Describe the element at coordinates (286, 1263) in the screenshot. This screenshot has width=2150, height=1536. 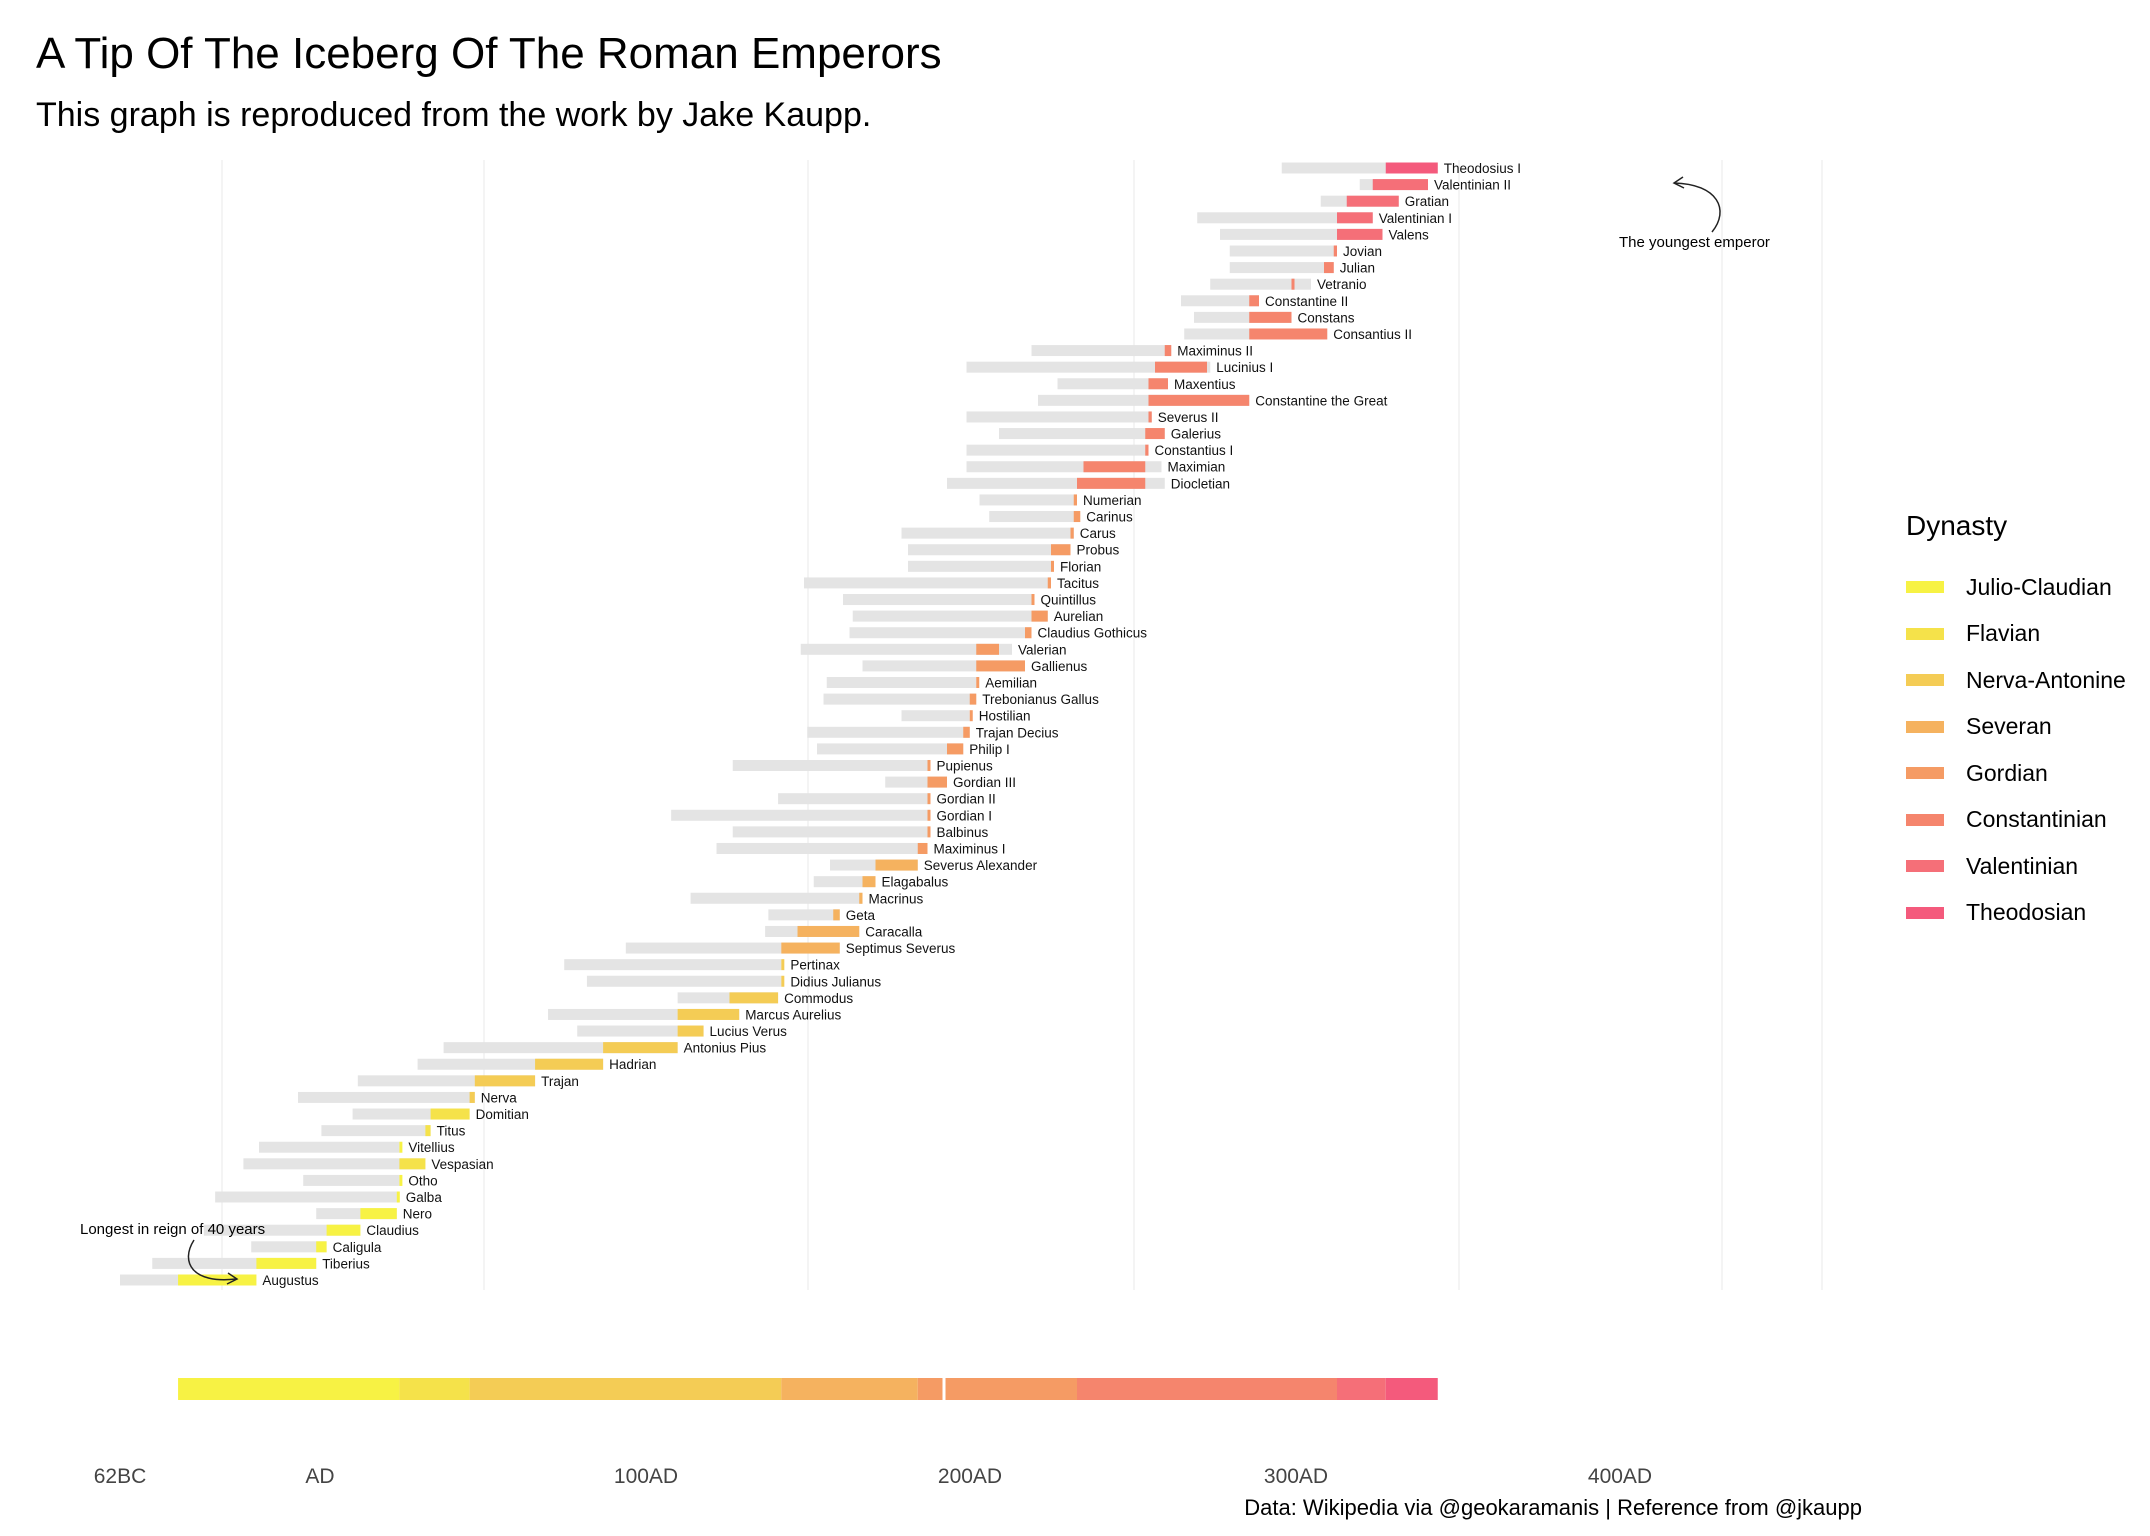
I see `reign-bar-tiberius` at that location.